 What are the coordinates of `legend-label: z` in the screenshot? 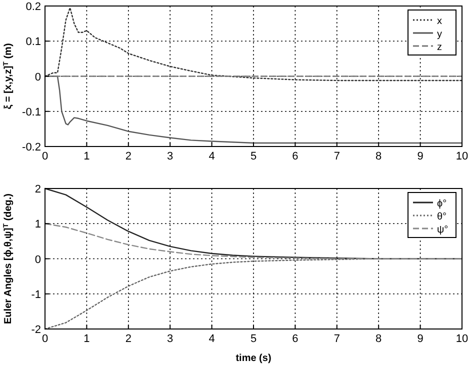 It's located at (439, 47).